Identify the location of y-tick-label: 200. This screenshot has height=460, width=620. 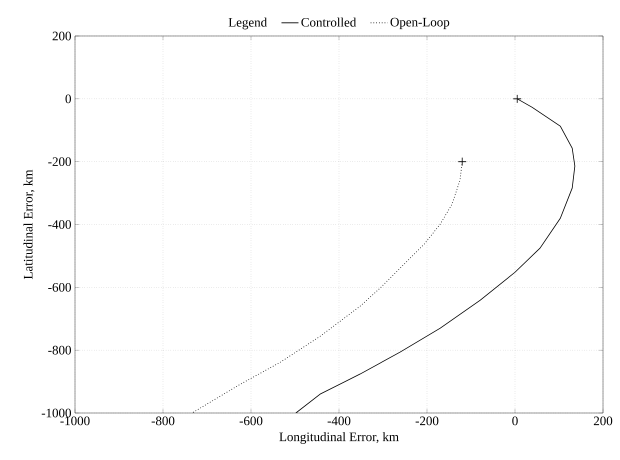
(61, 36).